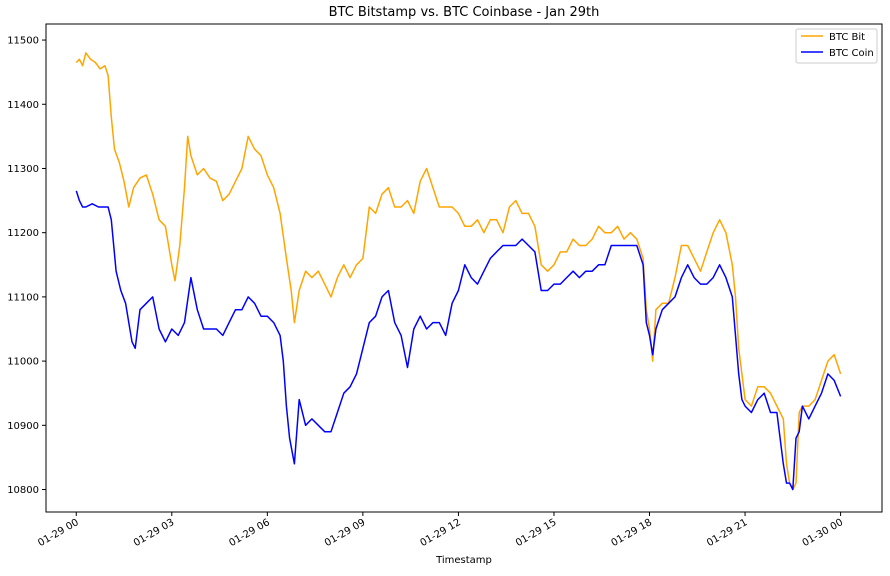  I want to click on x-tick-label: 01-29 21, so click(727, 533).